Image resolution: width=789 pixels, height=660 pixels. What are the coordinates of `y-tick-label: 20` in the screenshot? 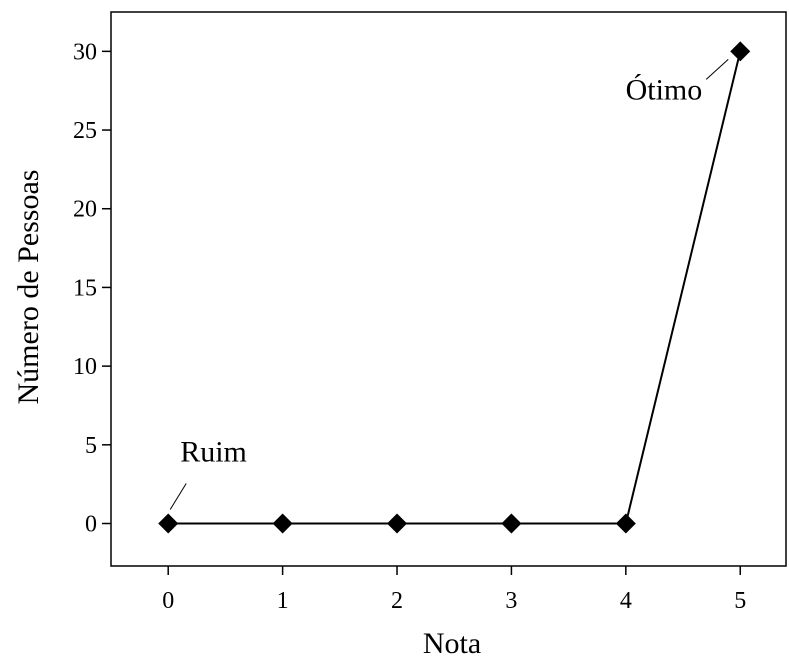 It's located at (85, 210).